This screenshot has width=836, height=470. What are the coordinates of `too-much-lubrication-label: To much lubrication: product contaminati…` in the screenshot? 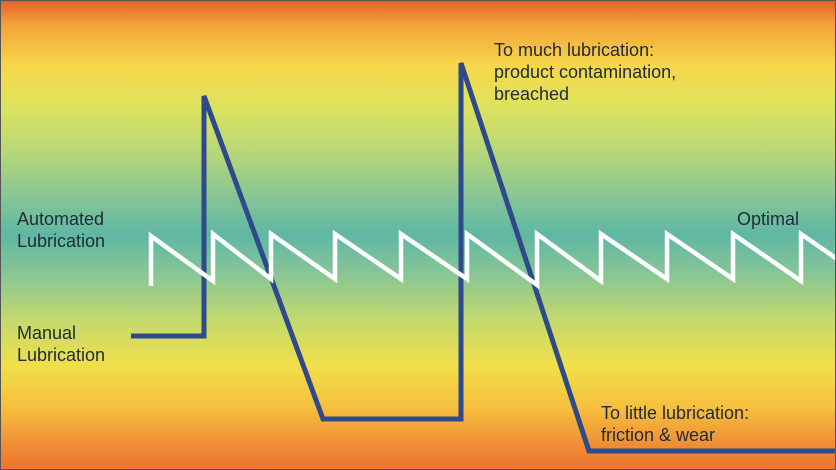 It's located at (585, 72).